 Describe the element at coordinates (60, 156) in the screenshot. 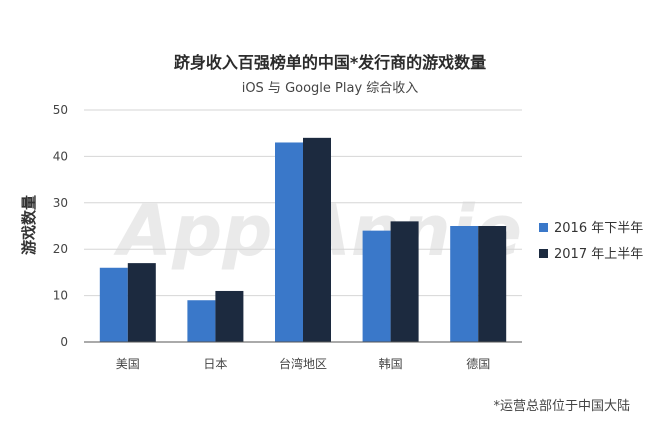

I see `y-tick-label: 40` at that location.